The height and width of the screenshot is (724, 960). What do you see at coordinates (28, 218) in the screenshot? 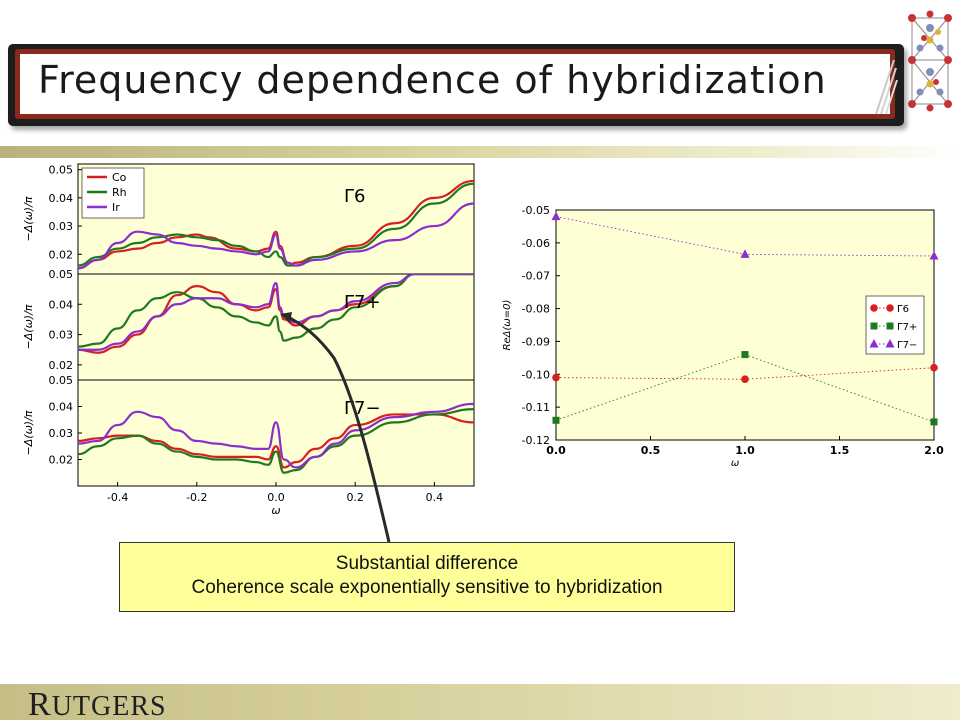
I see `panel-1-ylabel: −Δ(ω)/π` at bounding box center [28, 218].